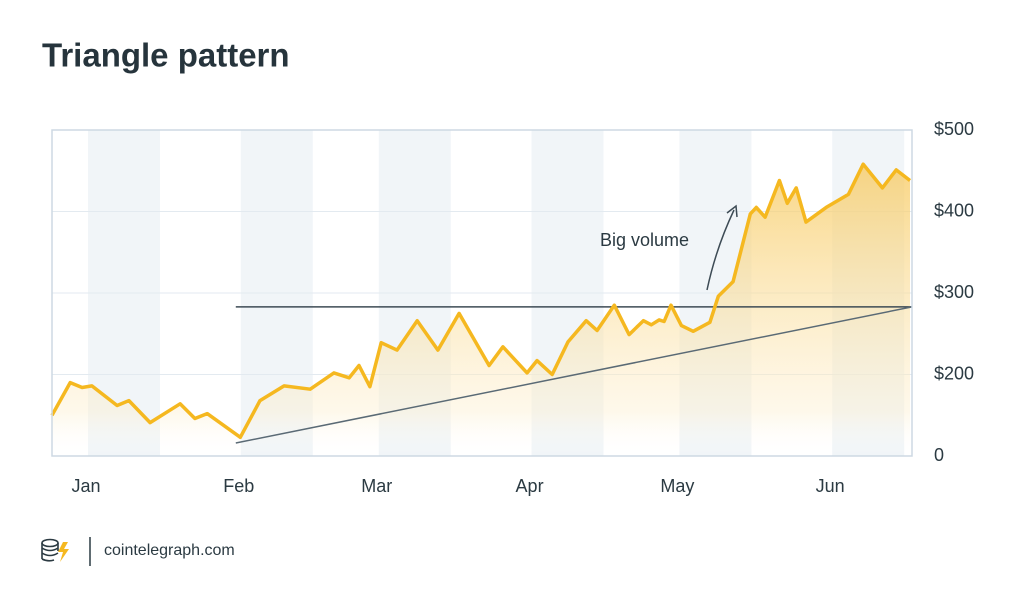 The height and width of the screenshot is (614, 1024). What do you see at coordinates (169, 550) in the screenshot?
I see `footer-text: cointelegraph.com` at bounding box center [169, 550].